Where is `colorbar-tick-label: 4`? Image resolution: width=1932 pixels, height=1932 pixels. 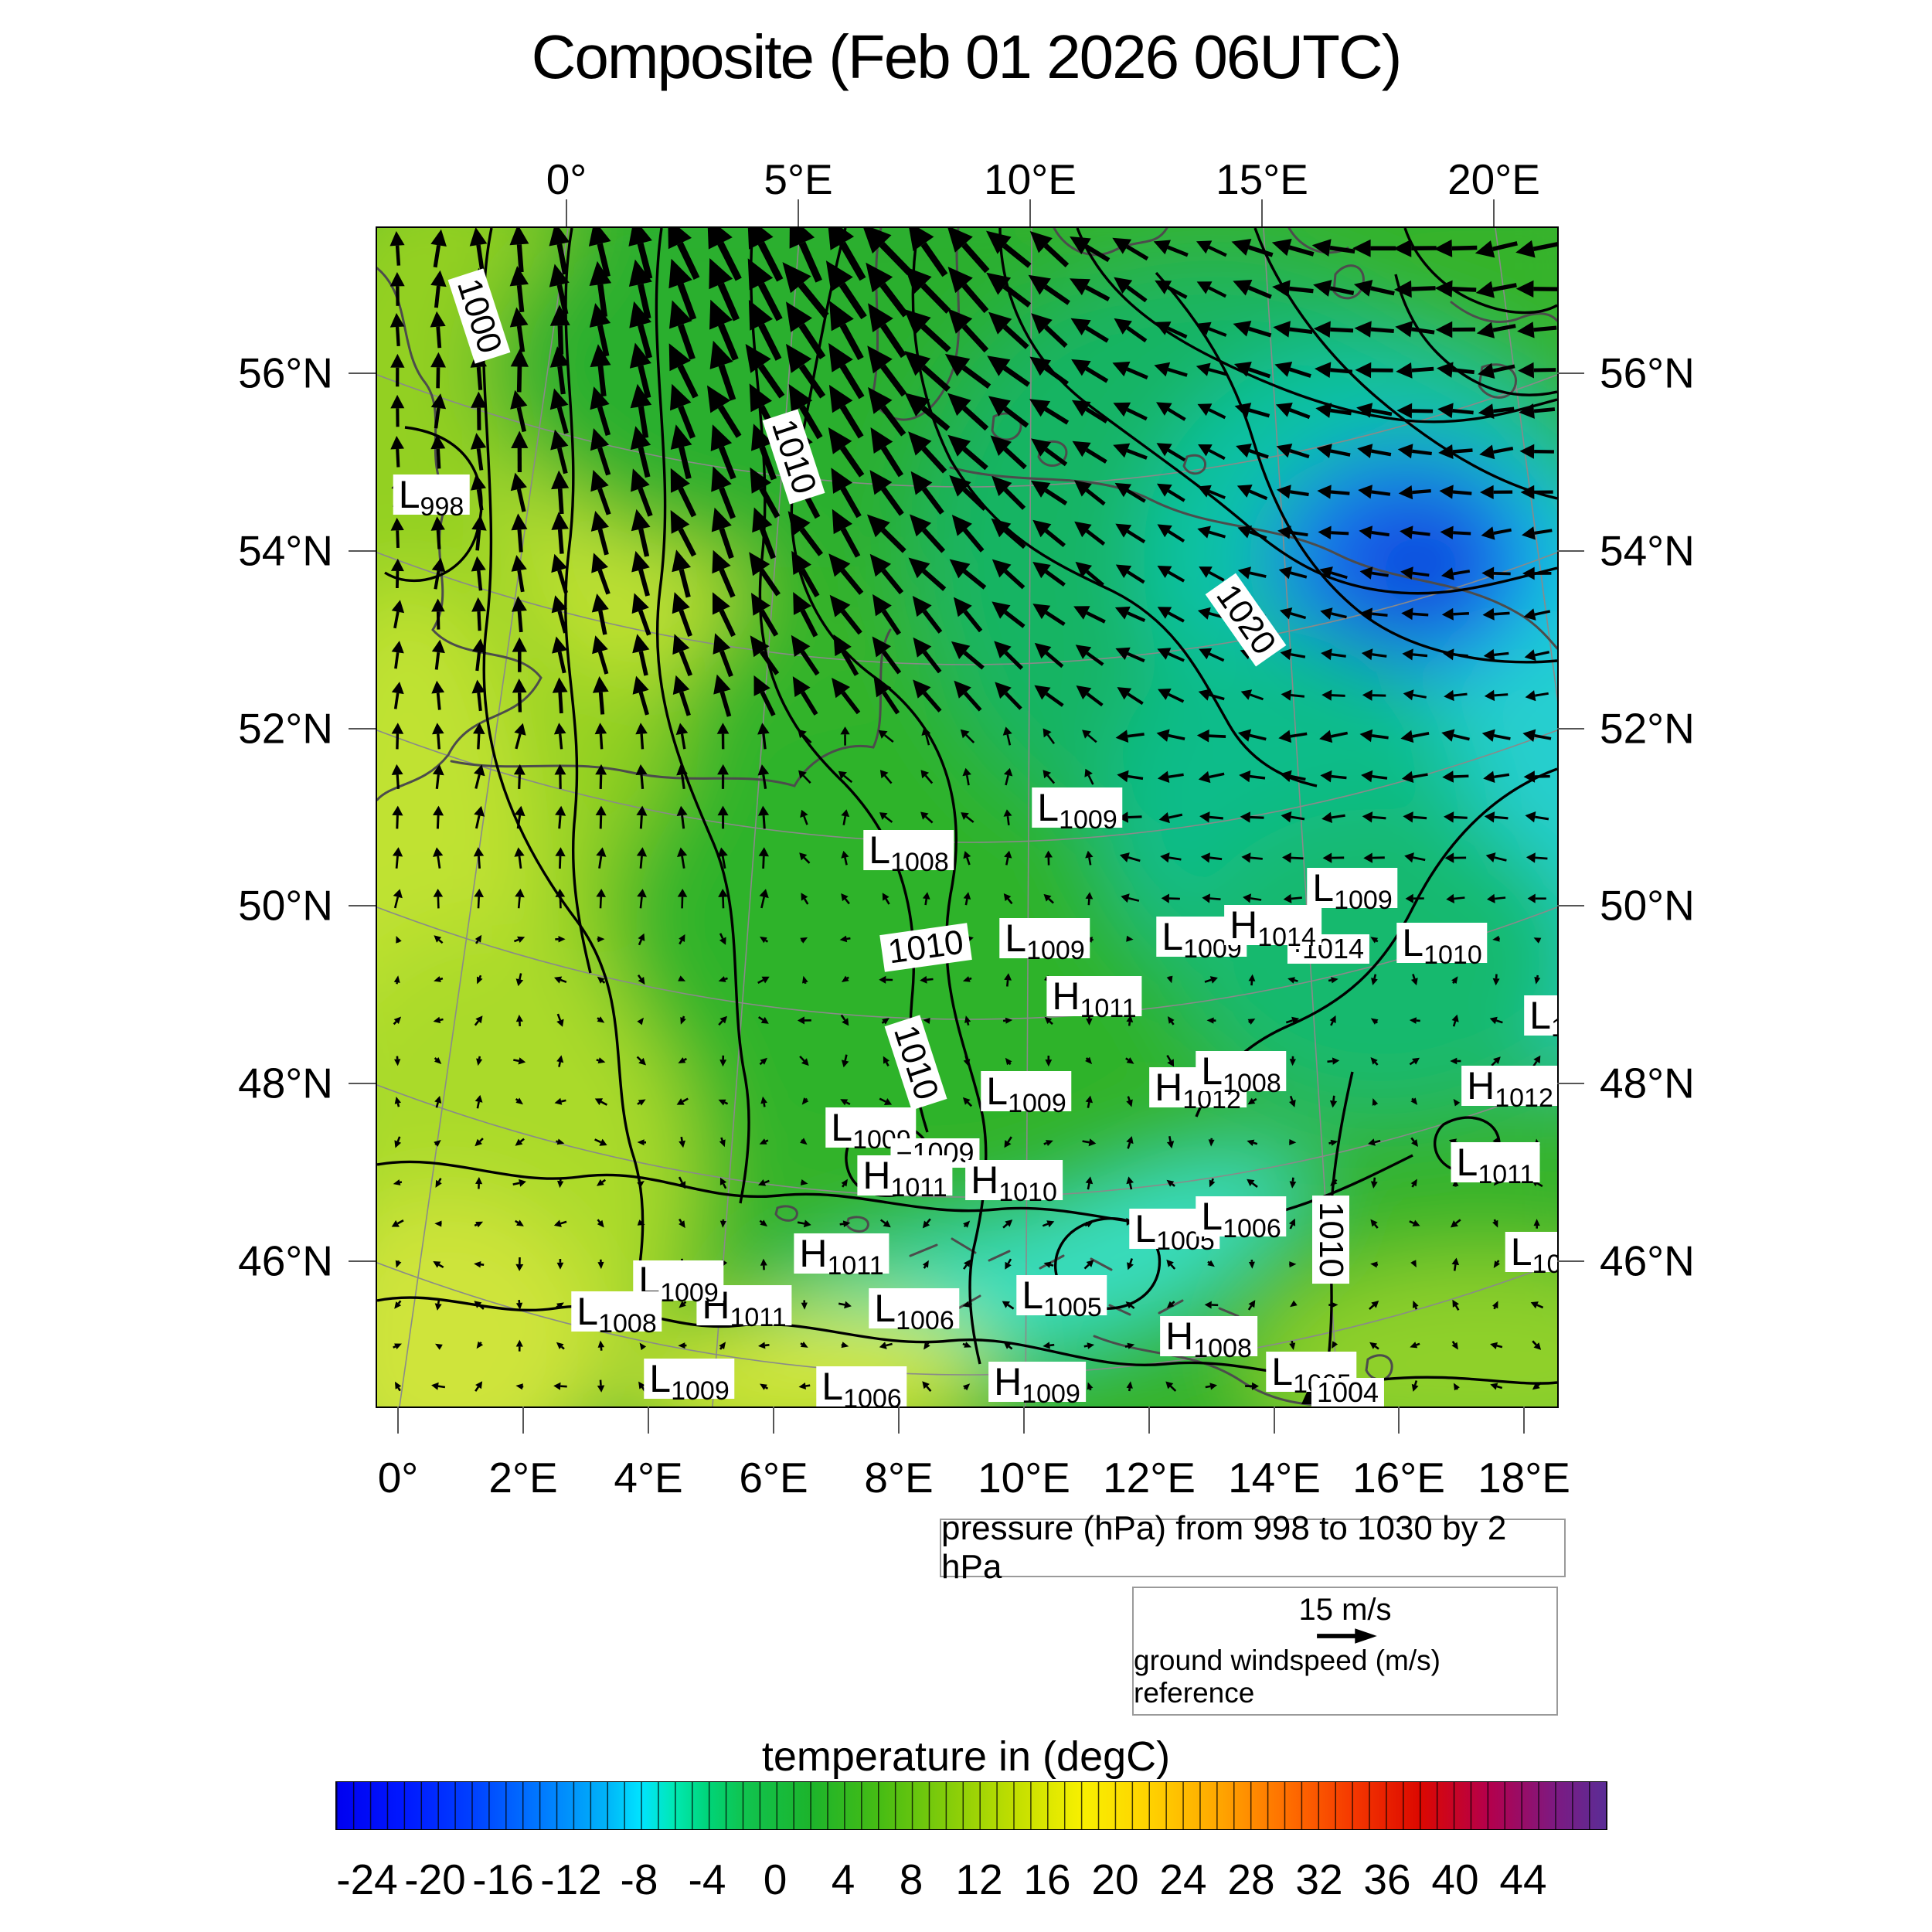 colorbar-tick-label: 4 is located at coordinates (843, 1879).